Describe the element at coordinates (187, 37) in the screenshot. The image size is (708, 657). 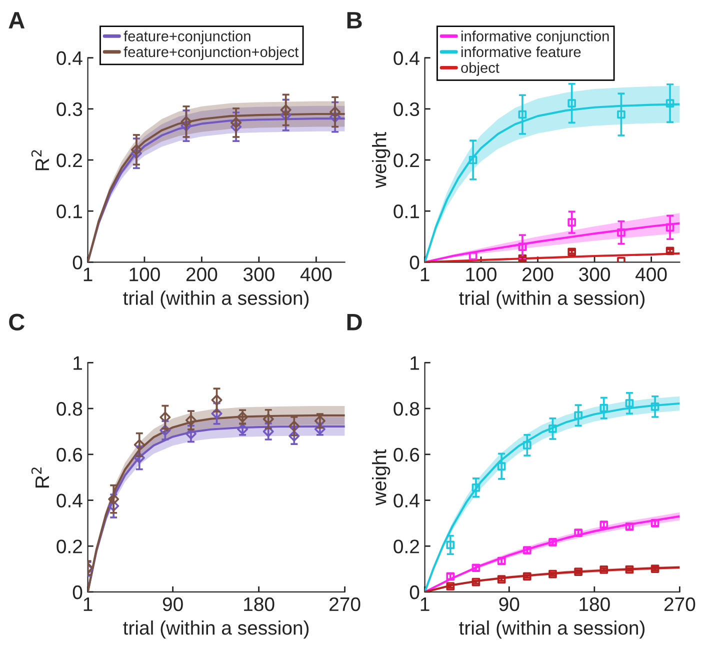
I see `legend-label: feature+conjunction` at that location.